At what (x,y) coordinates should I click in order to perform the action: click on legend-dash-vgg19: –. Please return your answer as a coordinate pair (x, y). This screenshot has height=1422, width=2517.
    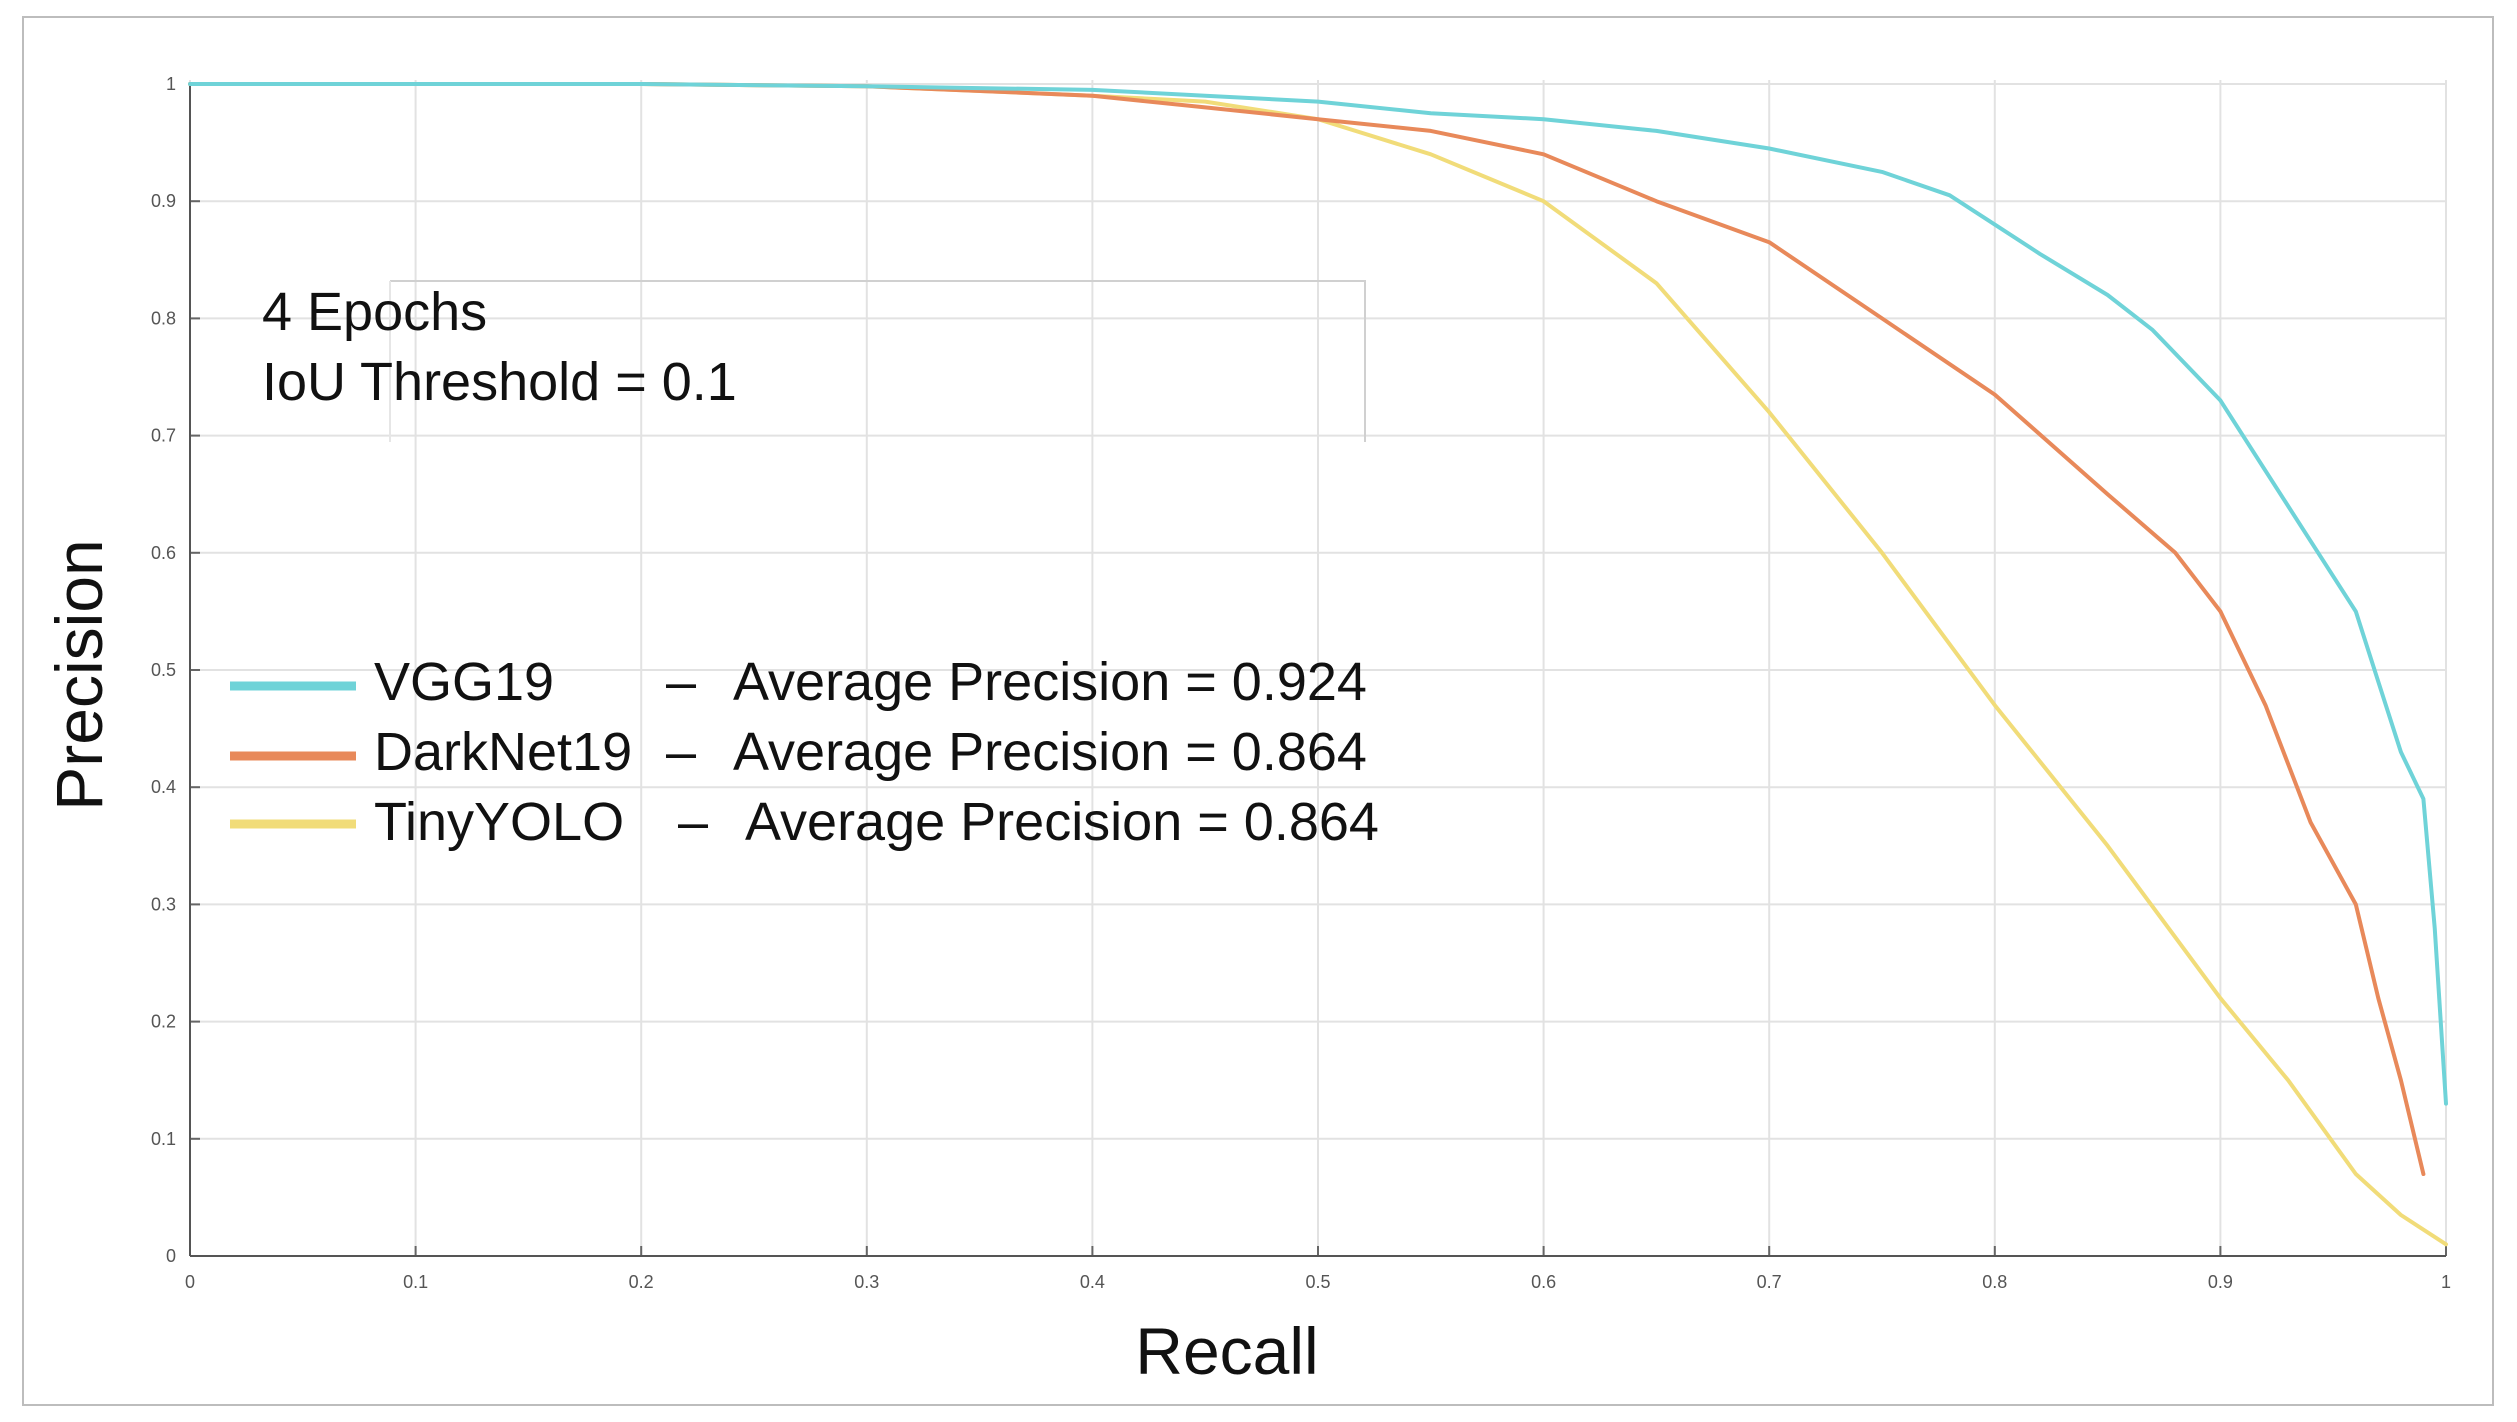
    Looking at the image, I should click on (681, 682).